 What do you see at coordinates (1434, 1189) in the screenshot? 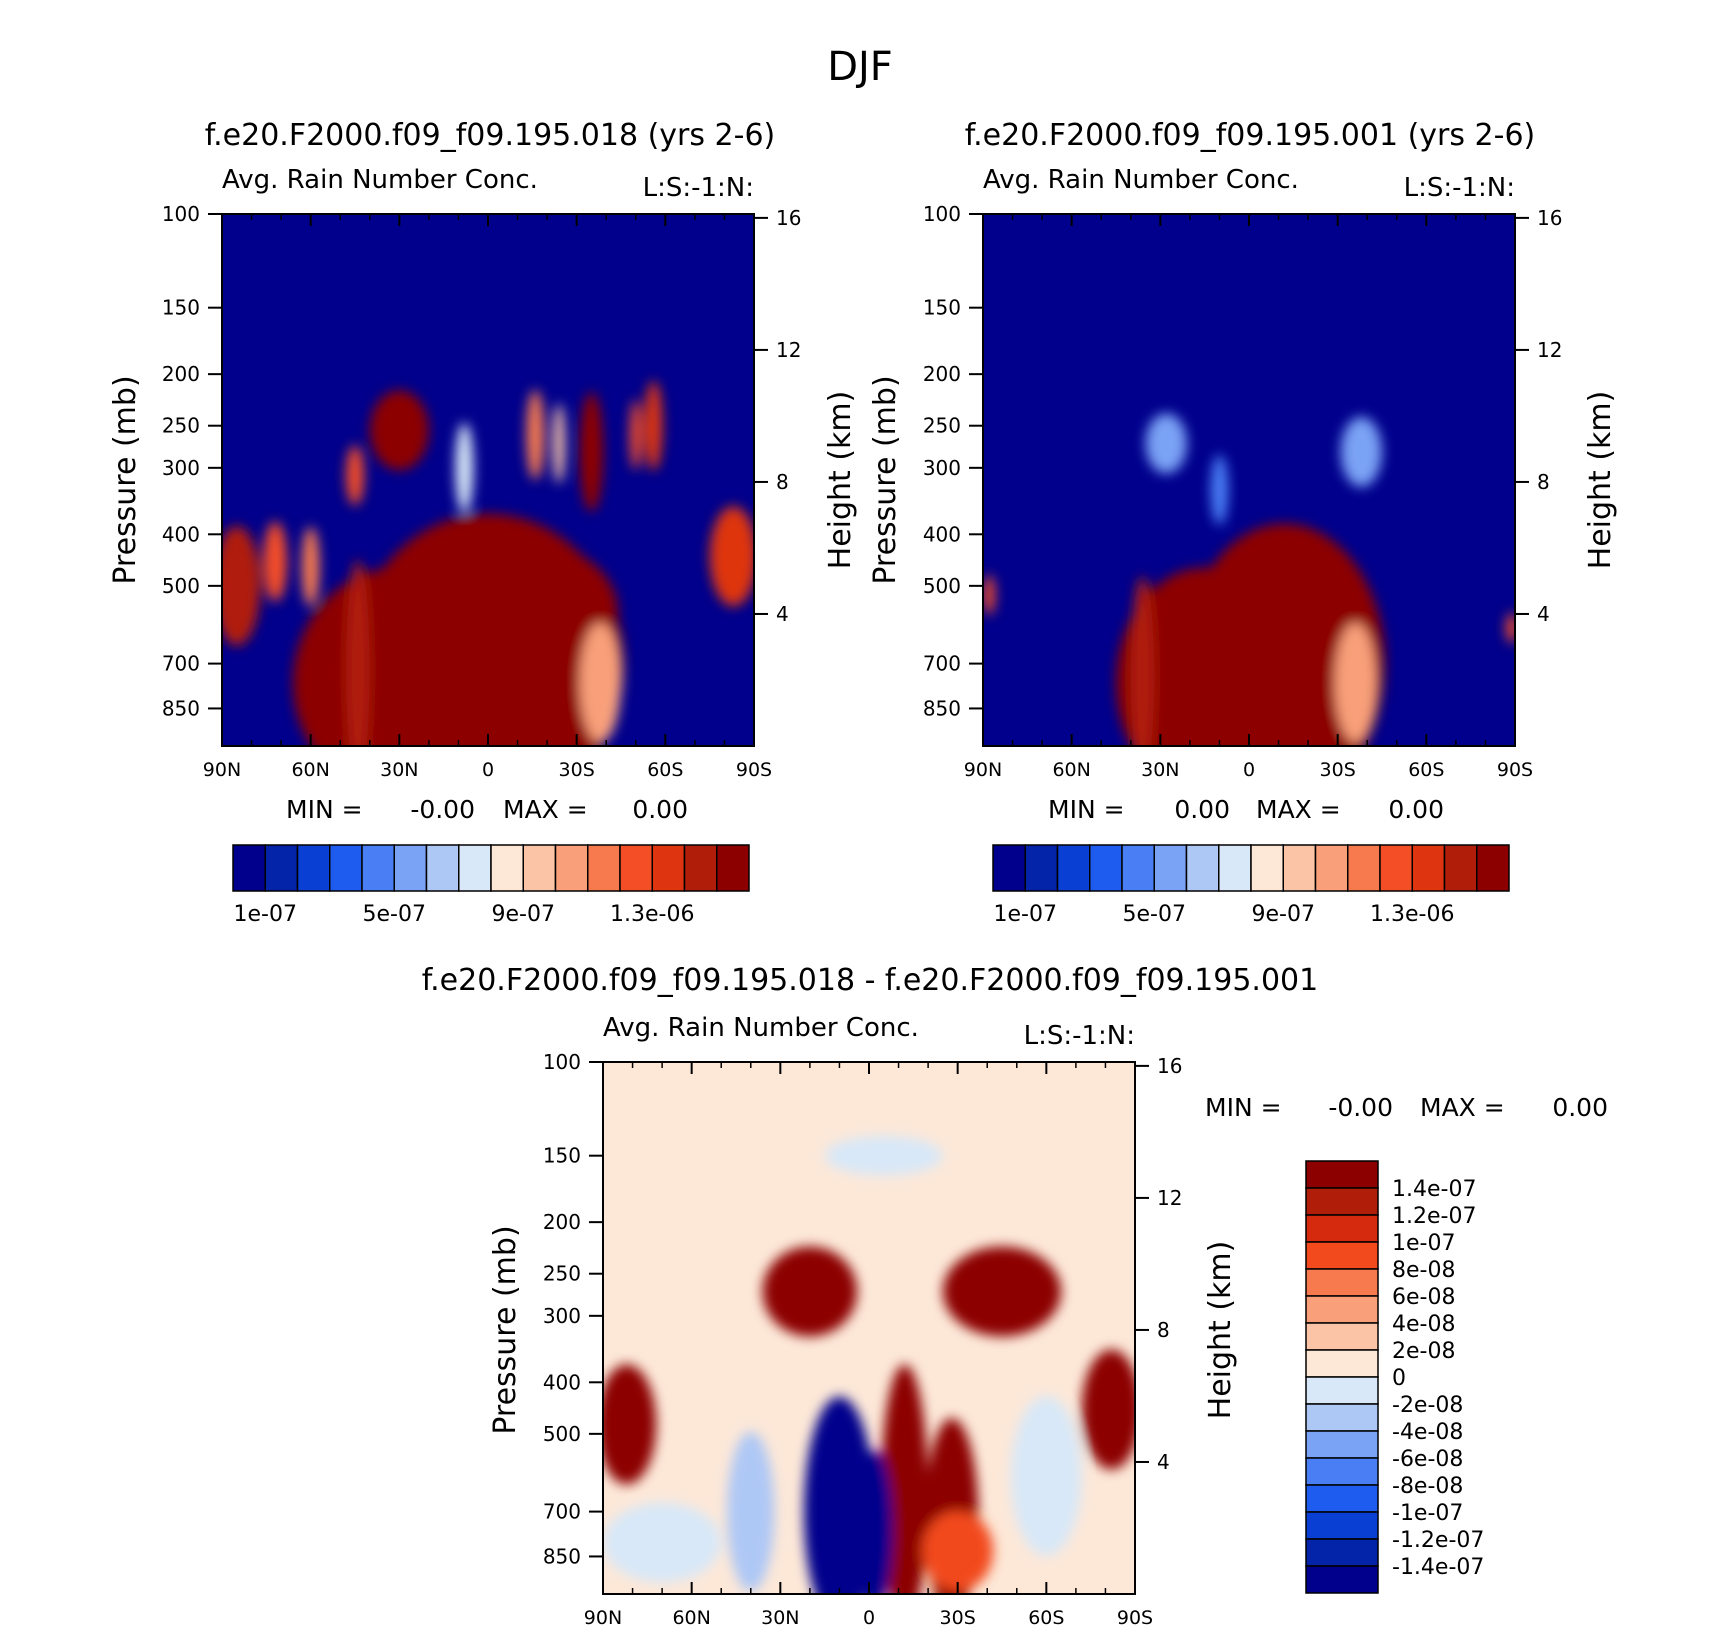
I see `colorbar-label: 1.4e-07` at bounding box center [1434, 1189].